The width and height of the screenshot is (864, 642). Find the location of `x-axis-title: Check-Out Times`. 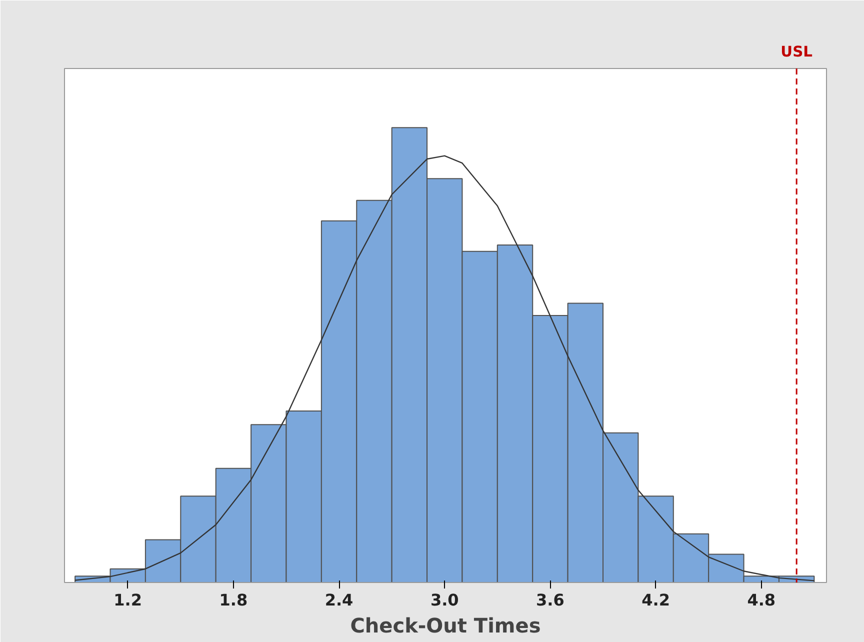

x-axis-title: Check-Out Times is located at coordinates (445, 626).